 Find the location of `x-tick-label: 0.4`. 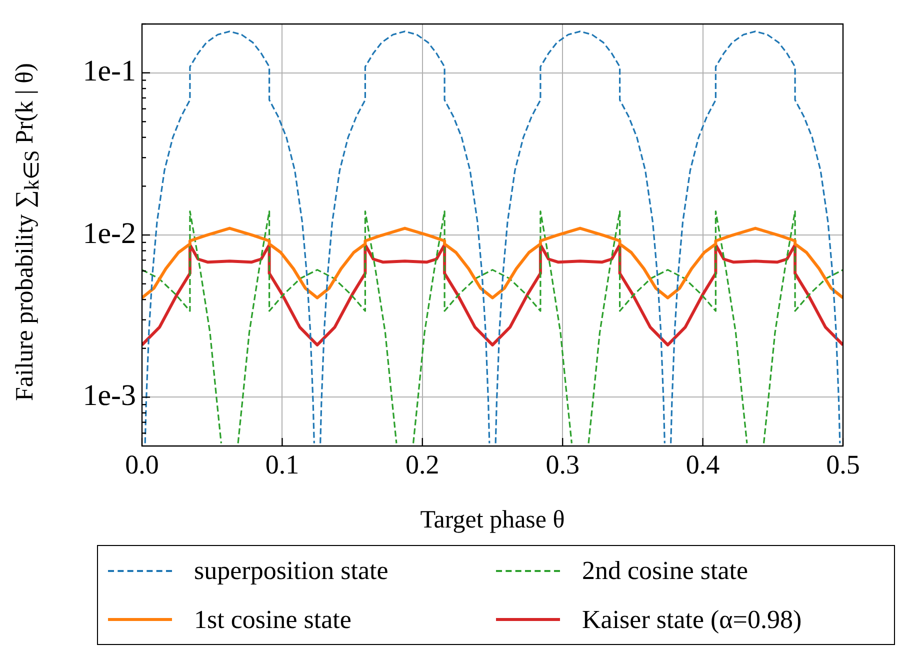

x-tick-label: 0.4 is located at coordinates (703, 464).